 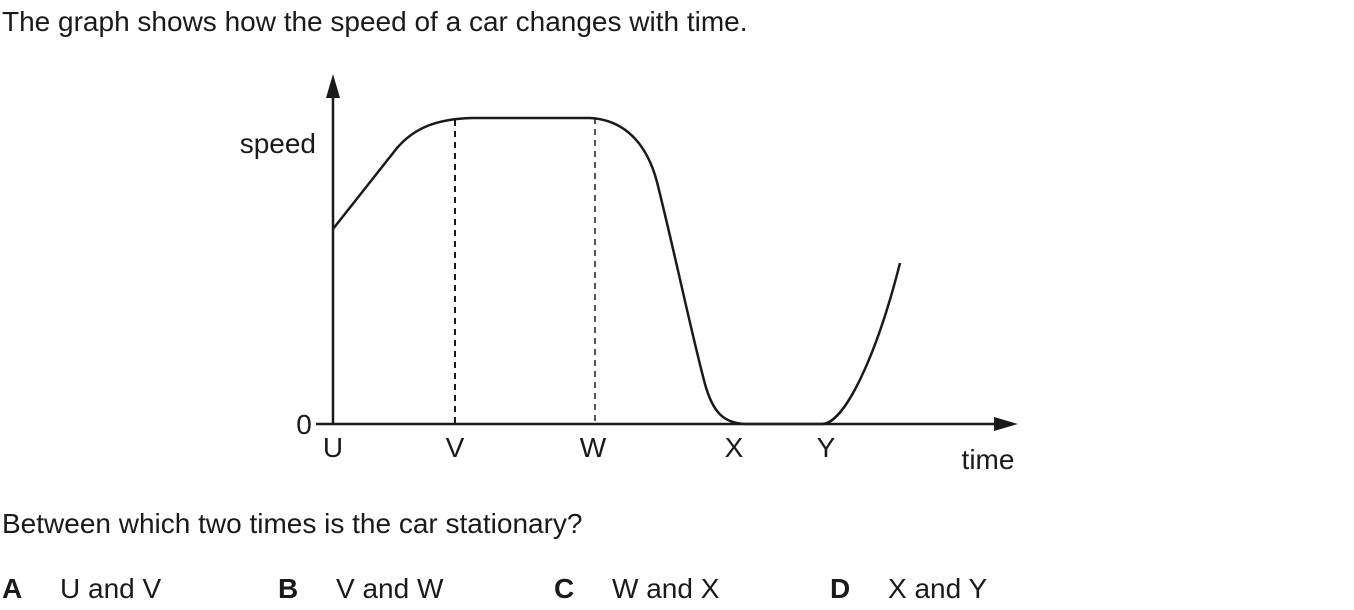 What do you see at coordinates (734, 447) in the screenshot?
I see `time-label-x: X` at bounding box center [734, 447].